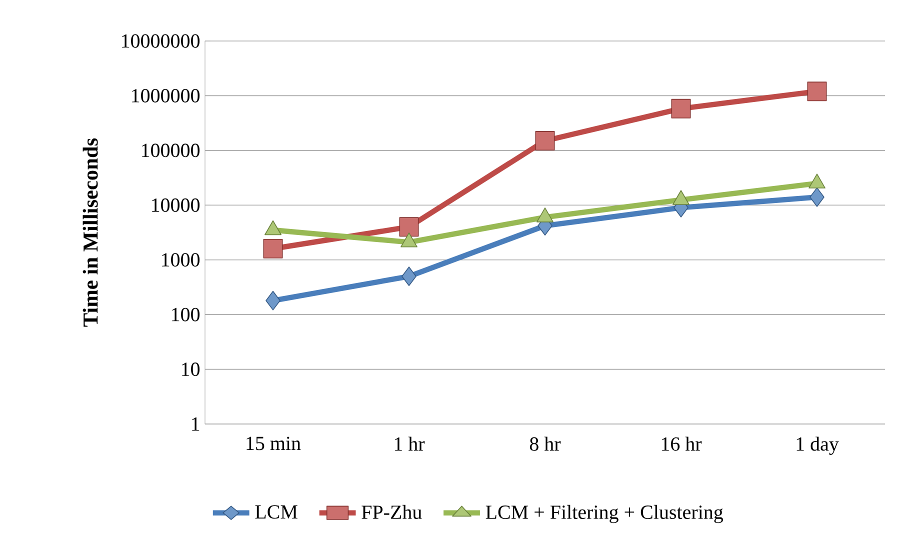  What do you see at coordinates (181, 260) in the screenshot?
I see `y-tick-label: 1000` at bounding box center [181, 260].